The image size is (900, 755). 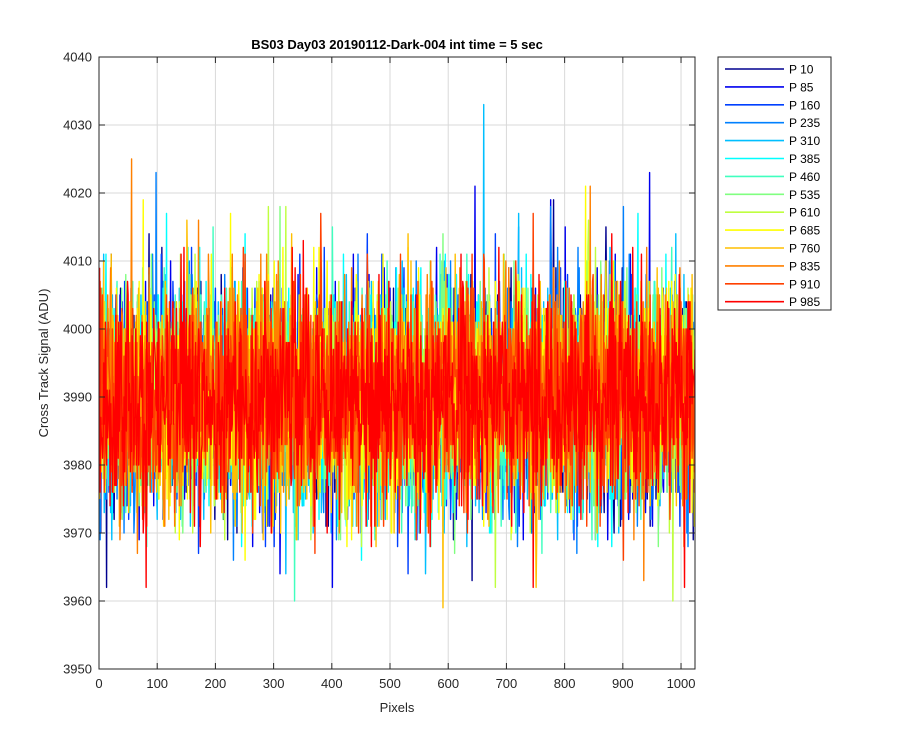 What do you see at coordinates (77, 669) in the screenshot?
I see `y-tick-label: 3950` at bounding box center [77, 669].